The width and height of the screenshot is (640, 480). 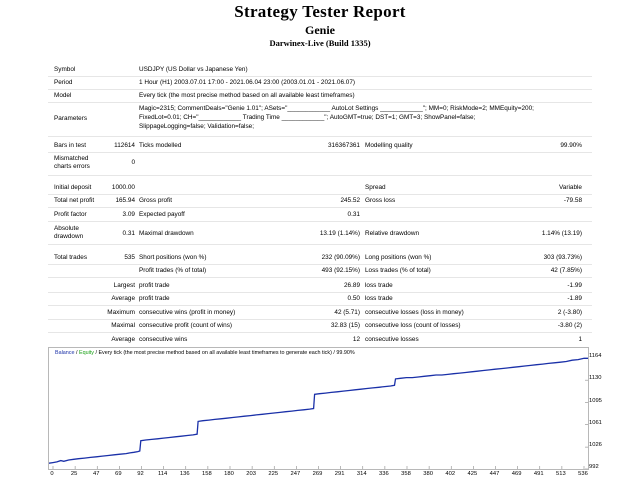 What do you see at coordinates (154, 285) in the screenshot?
I see `largest-profit-trade-label: profit trade` at bounding box center [154, 285].